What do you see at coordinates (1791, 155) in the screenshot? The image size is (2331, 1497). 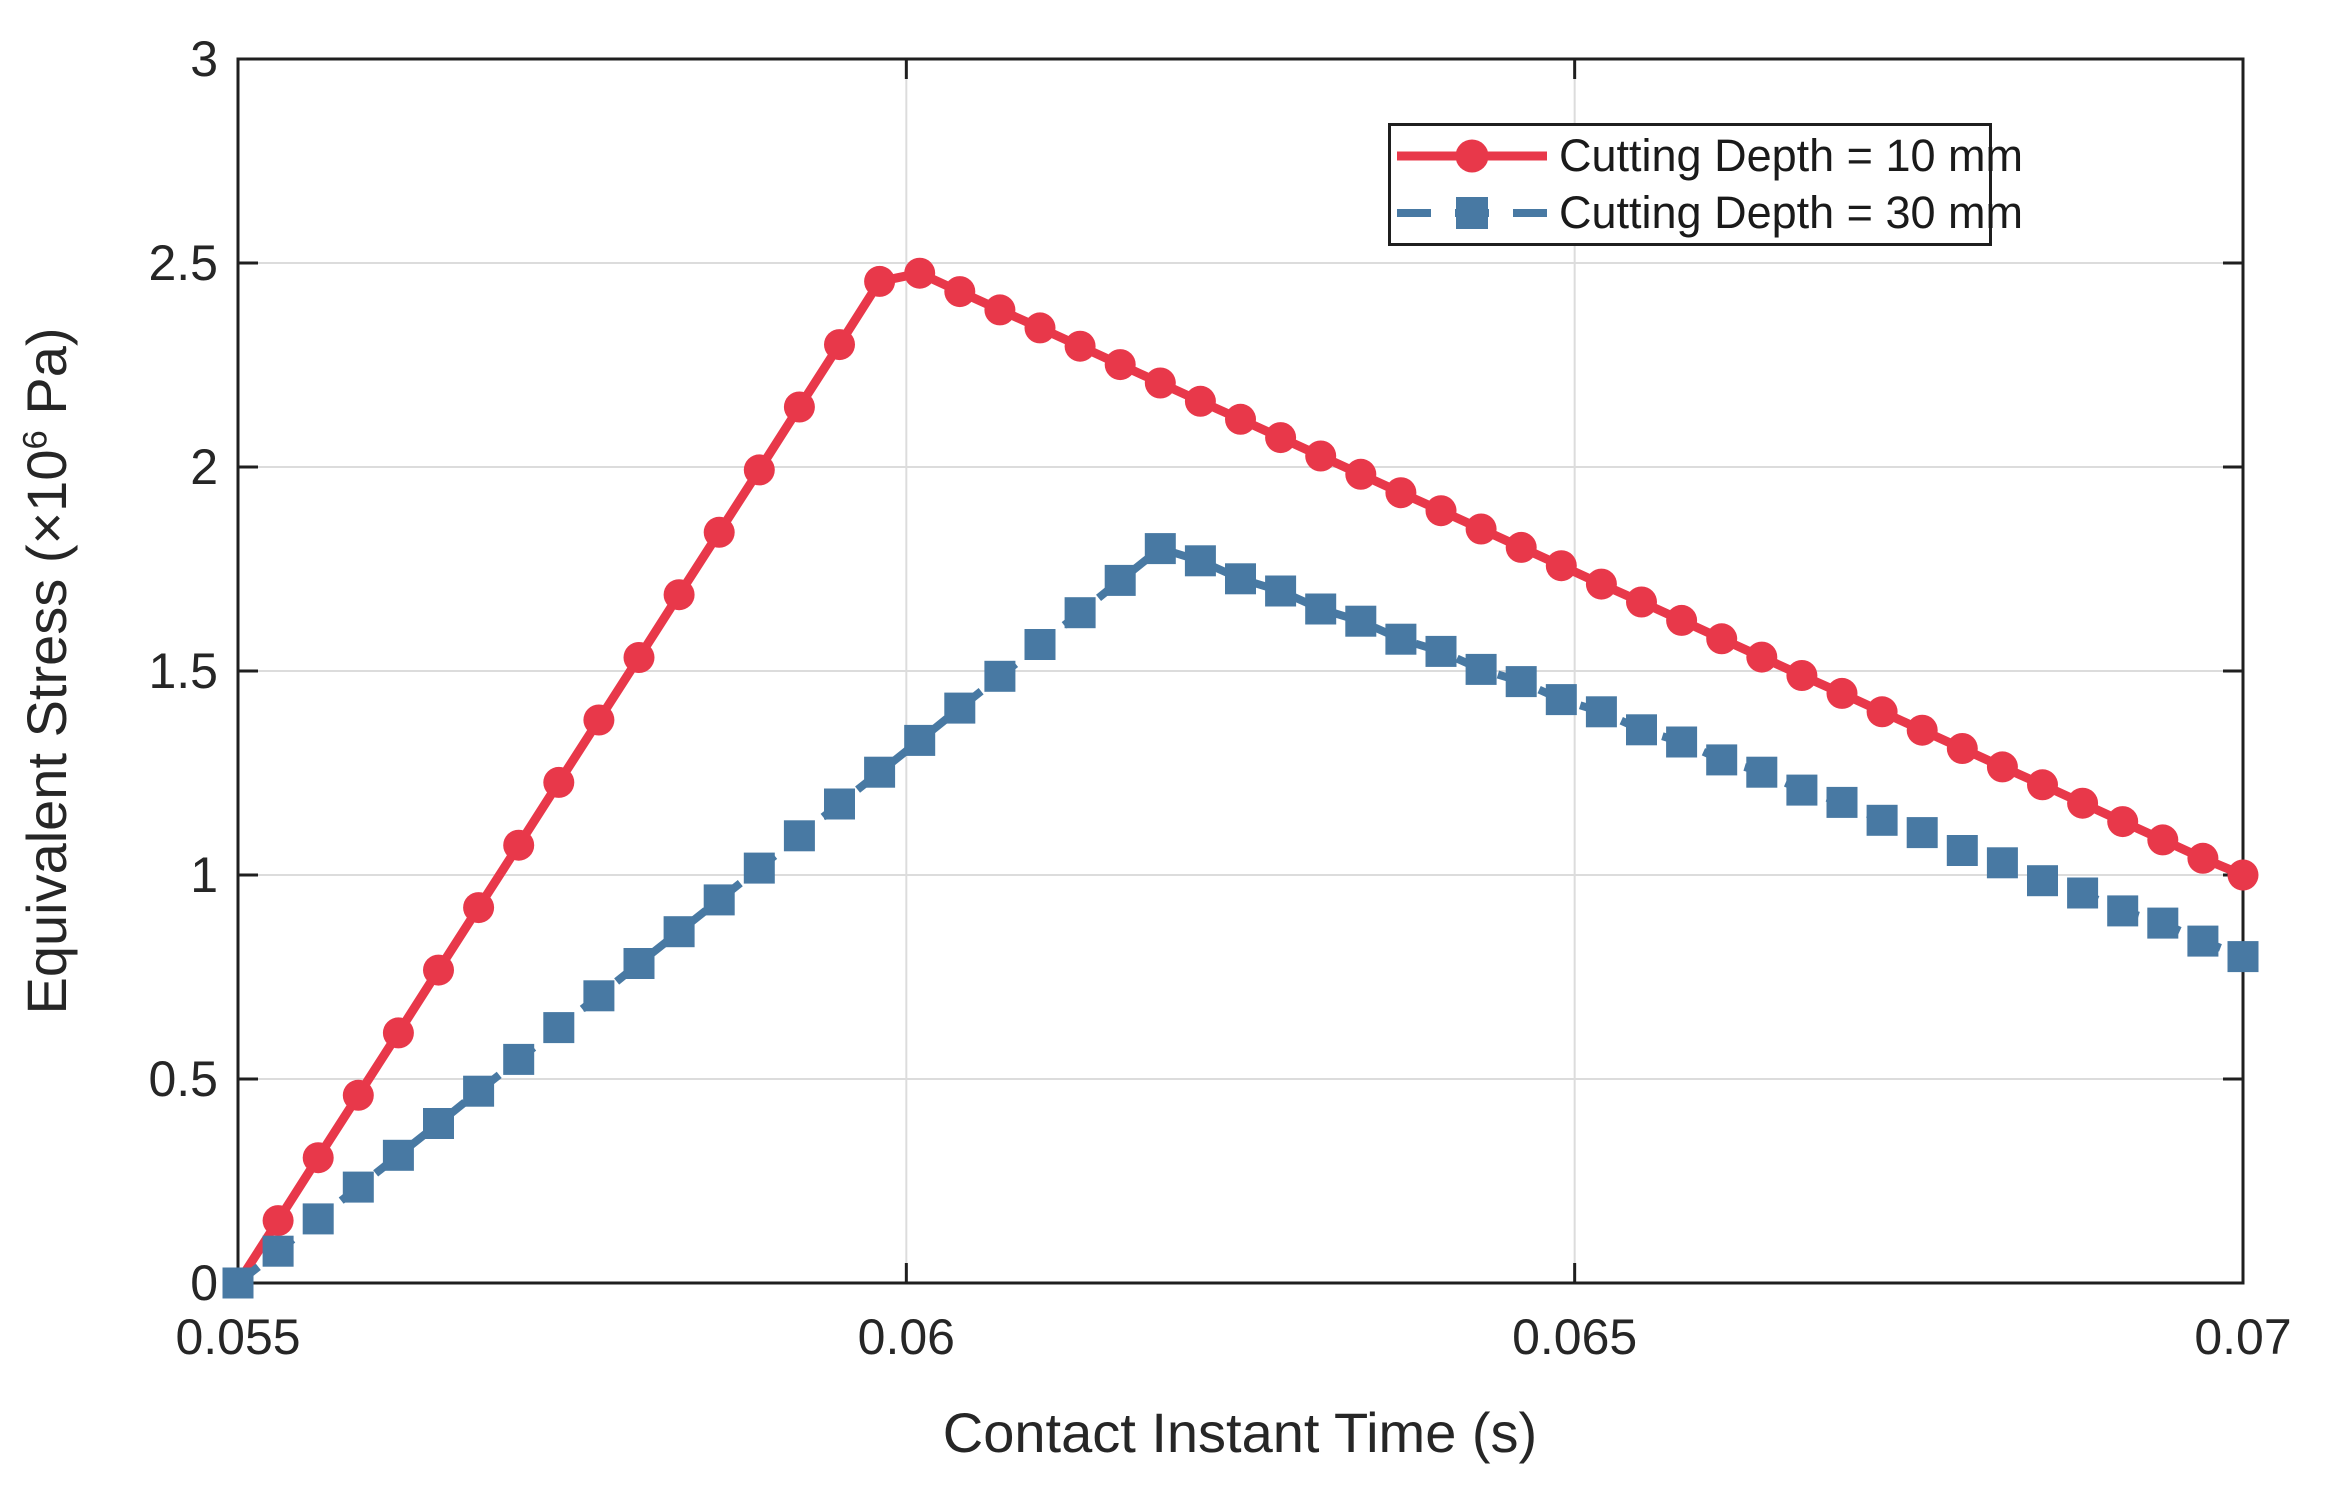 I see `legend-label: Cutting Depth = 10 mm` at bounding box center [1791, 155].